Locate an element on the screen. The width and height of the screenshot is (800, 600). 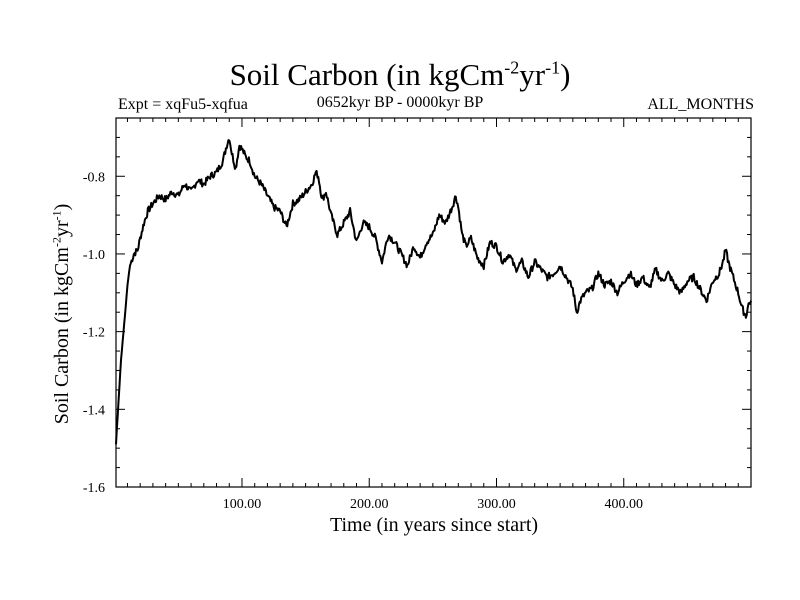
y-tick-label: -1.0 is located at coordinates (94, 255).